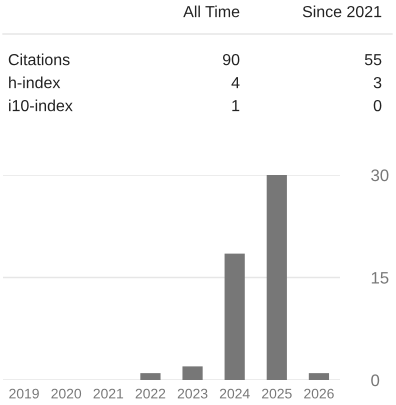 This screenshot has height=405, width=396. I want to click on x-tick-label: 2024, so click(235, 393).